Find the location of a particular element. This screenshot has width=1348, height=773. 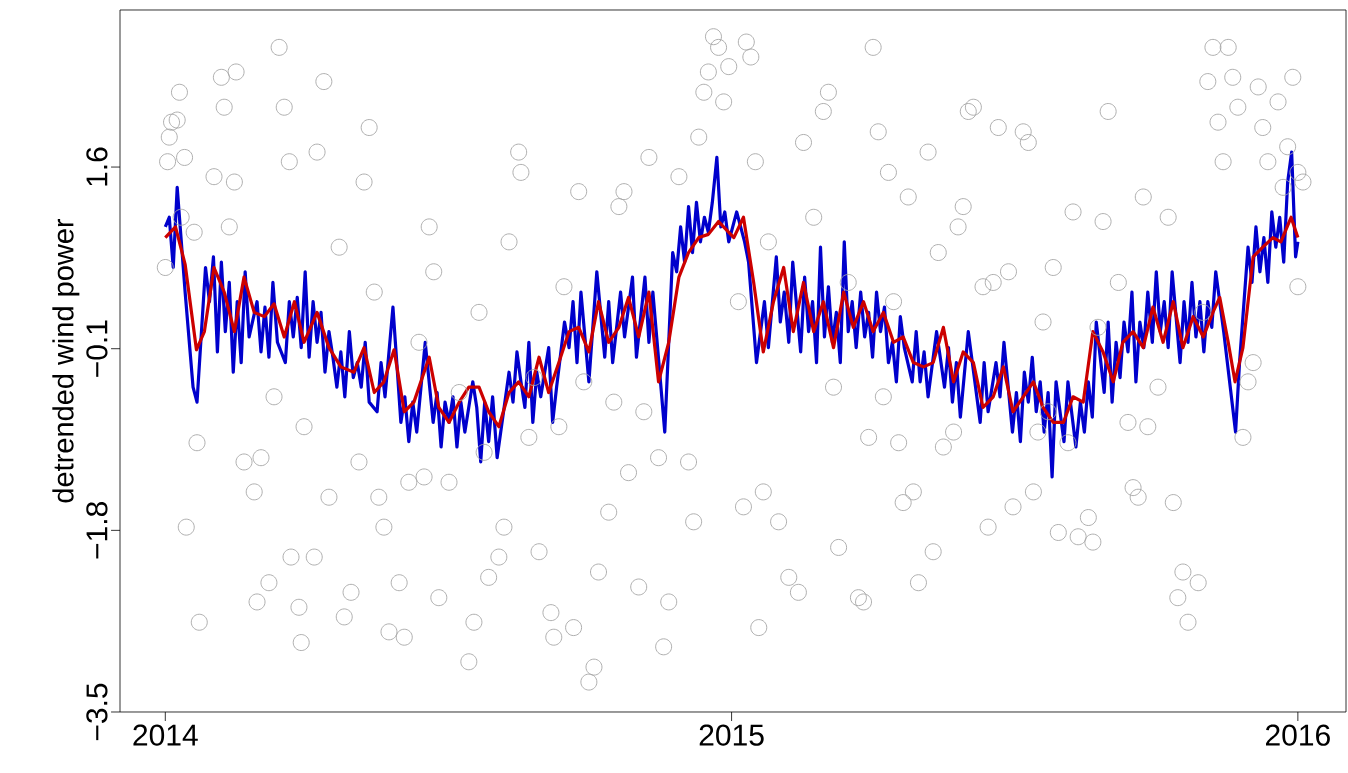

y-tick-label: 1.6 is located at coordinates (97, 166).